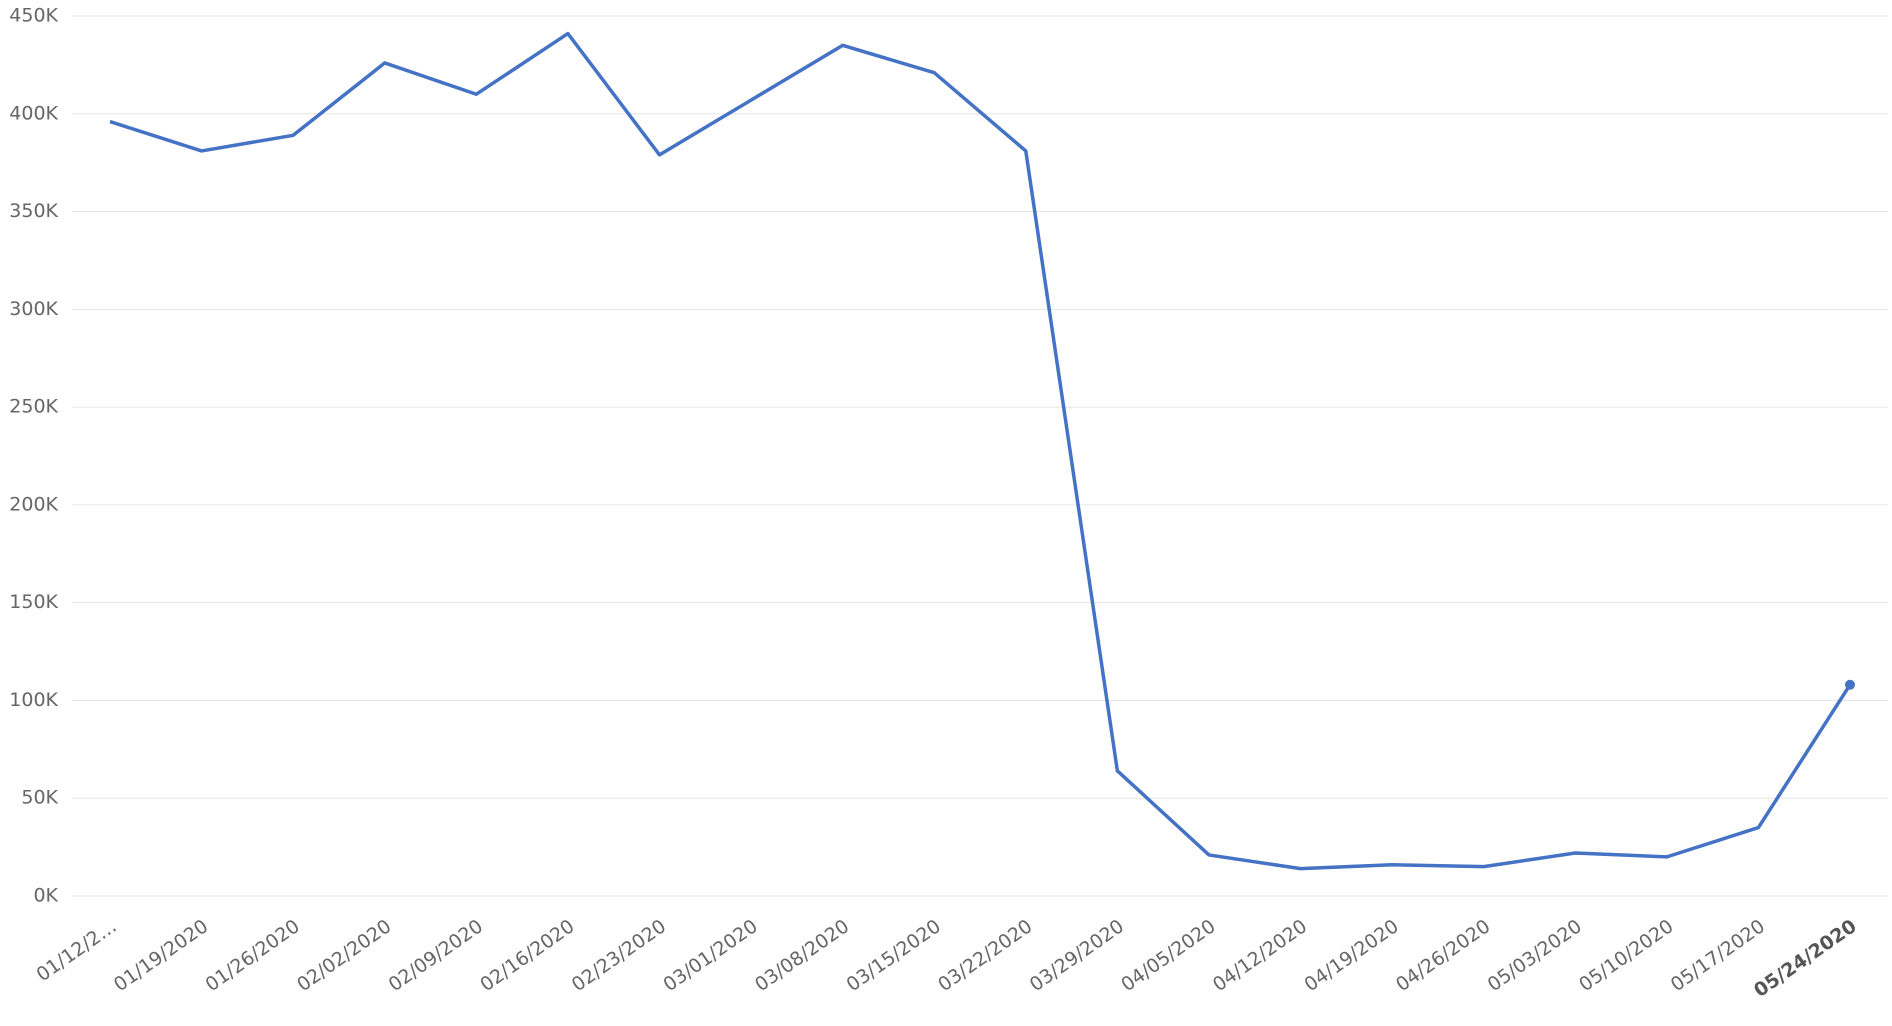 This screenshot has width=1892, height=1026. What do you see at coordinates (985, 955) in the screenshot?
I see `x-tick-label: 03/22/2020` at bounding box center [985, 955].